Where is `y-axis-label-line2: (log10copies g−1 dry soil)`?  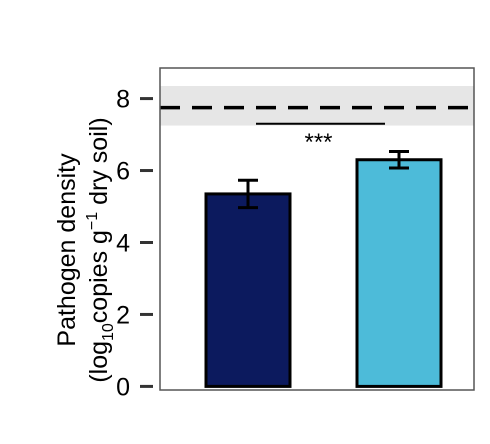 y-axis-label-line2: (log10copies g−1 dry soil) is located at coordinates (100, 249).